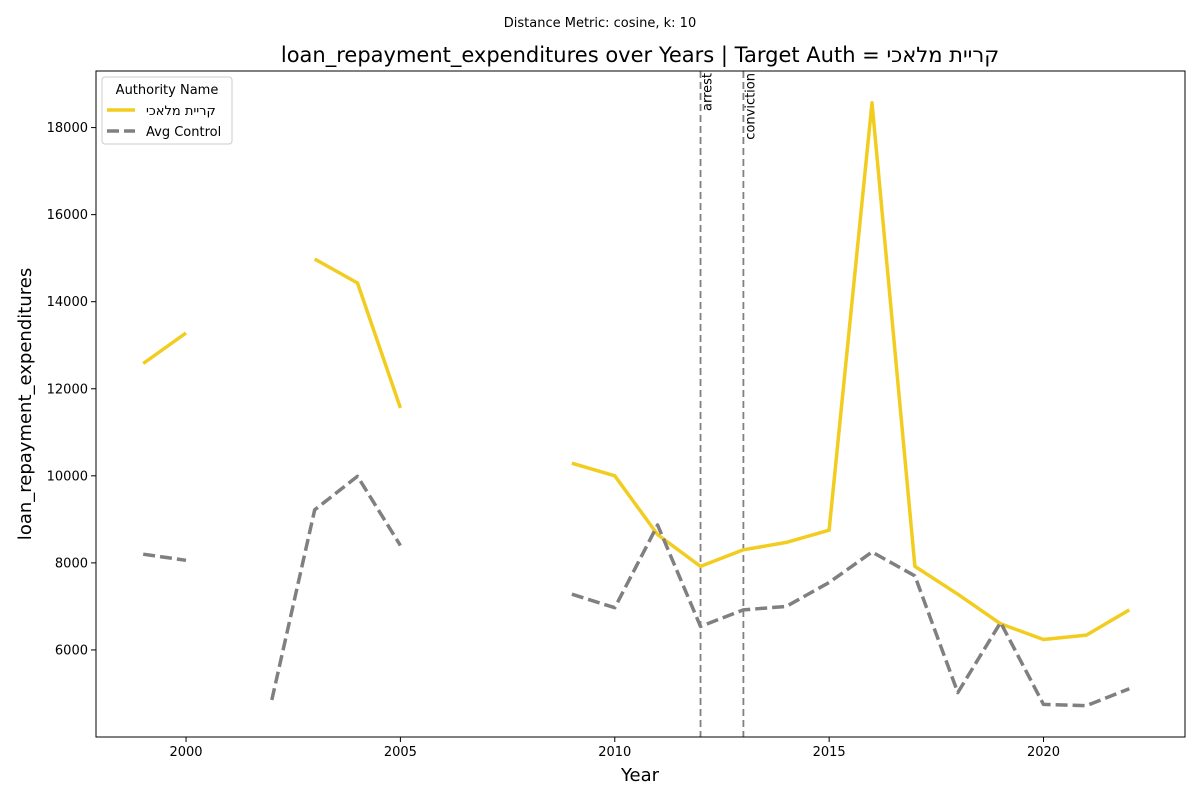  Describe the element at coordinates (71, 650) in the screenshot. I see `y-tick-label: 6000` at that location.